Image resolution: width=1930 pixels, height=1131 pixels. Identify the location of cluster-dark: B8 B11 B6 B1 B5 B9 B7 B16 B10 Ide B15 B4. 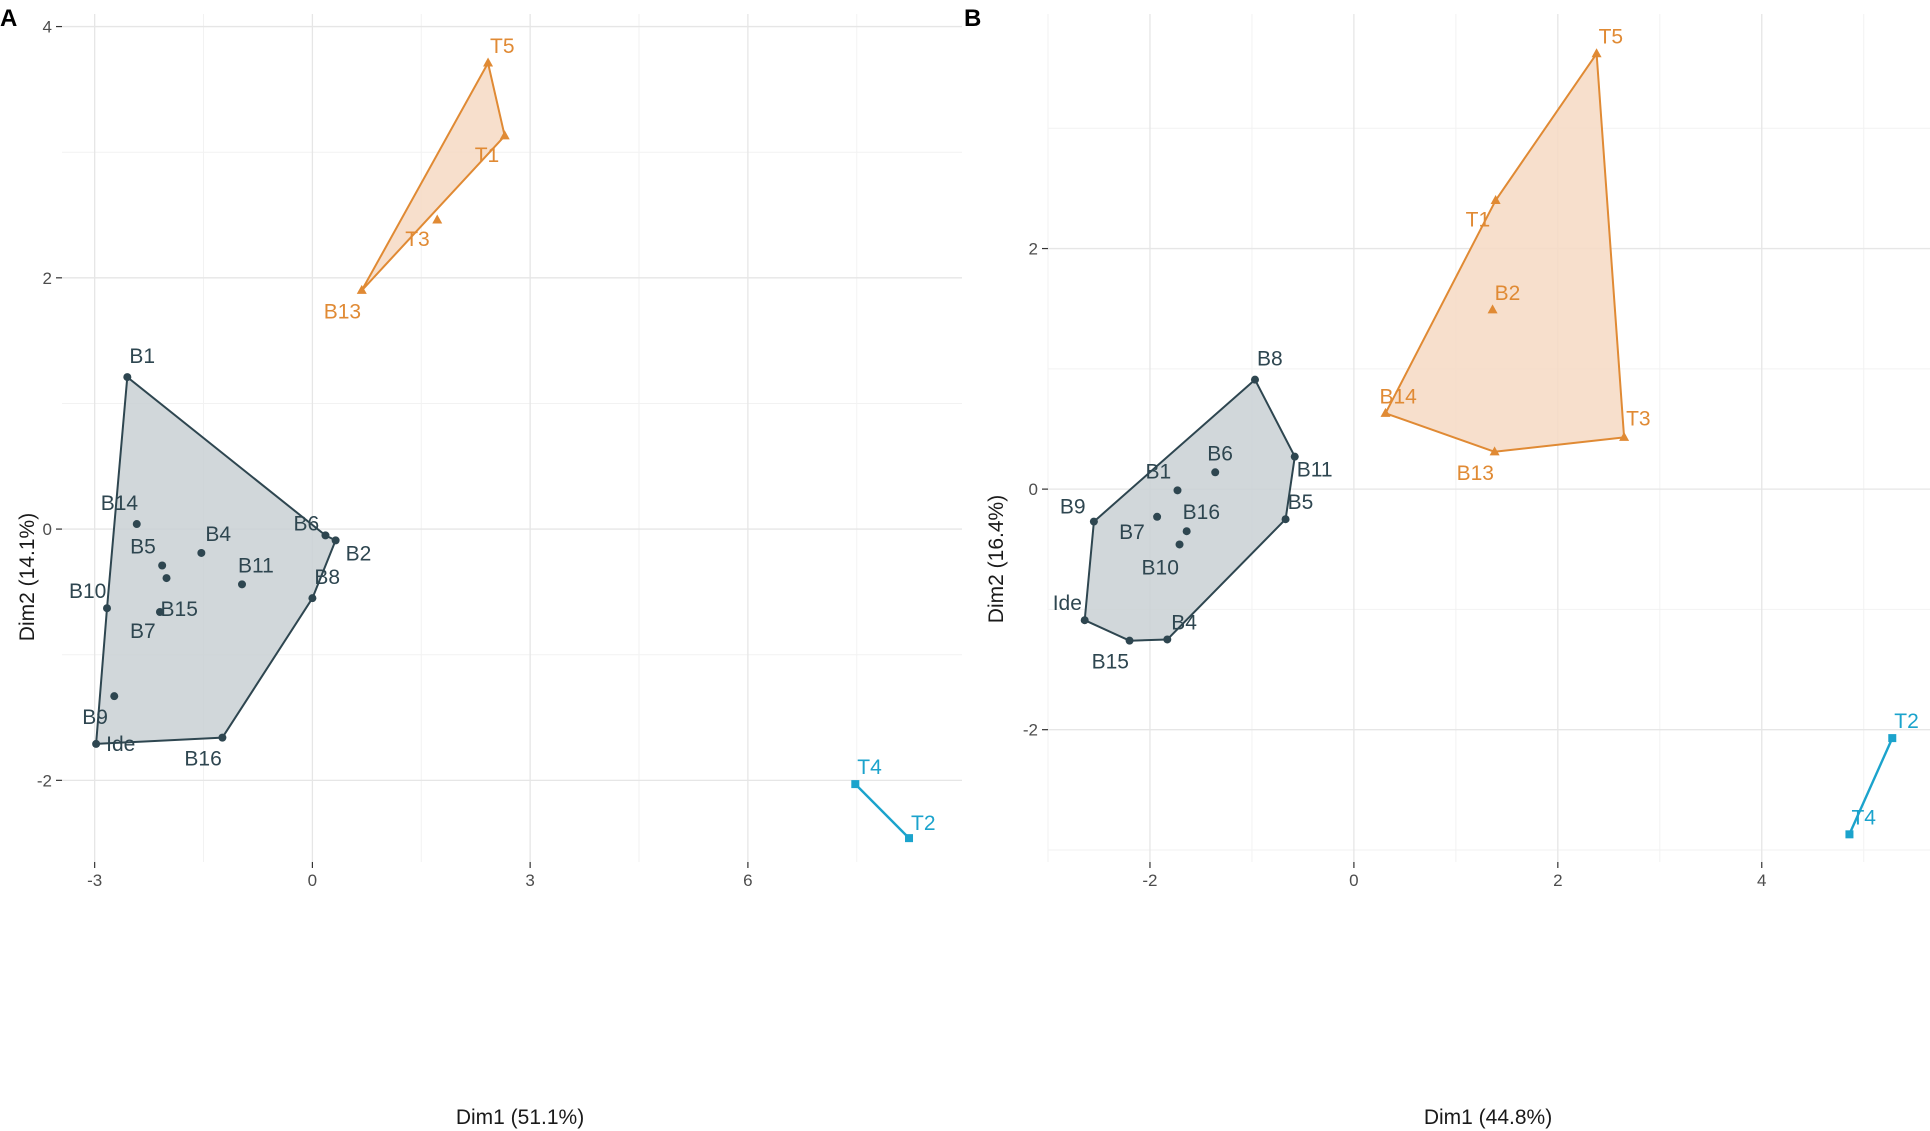
(1193, 511).